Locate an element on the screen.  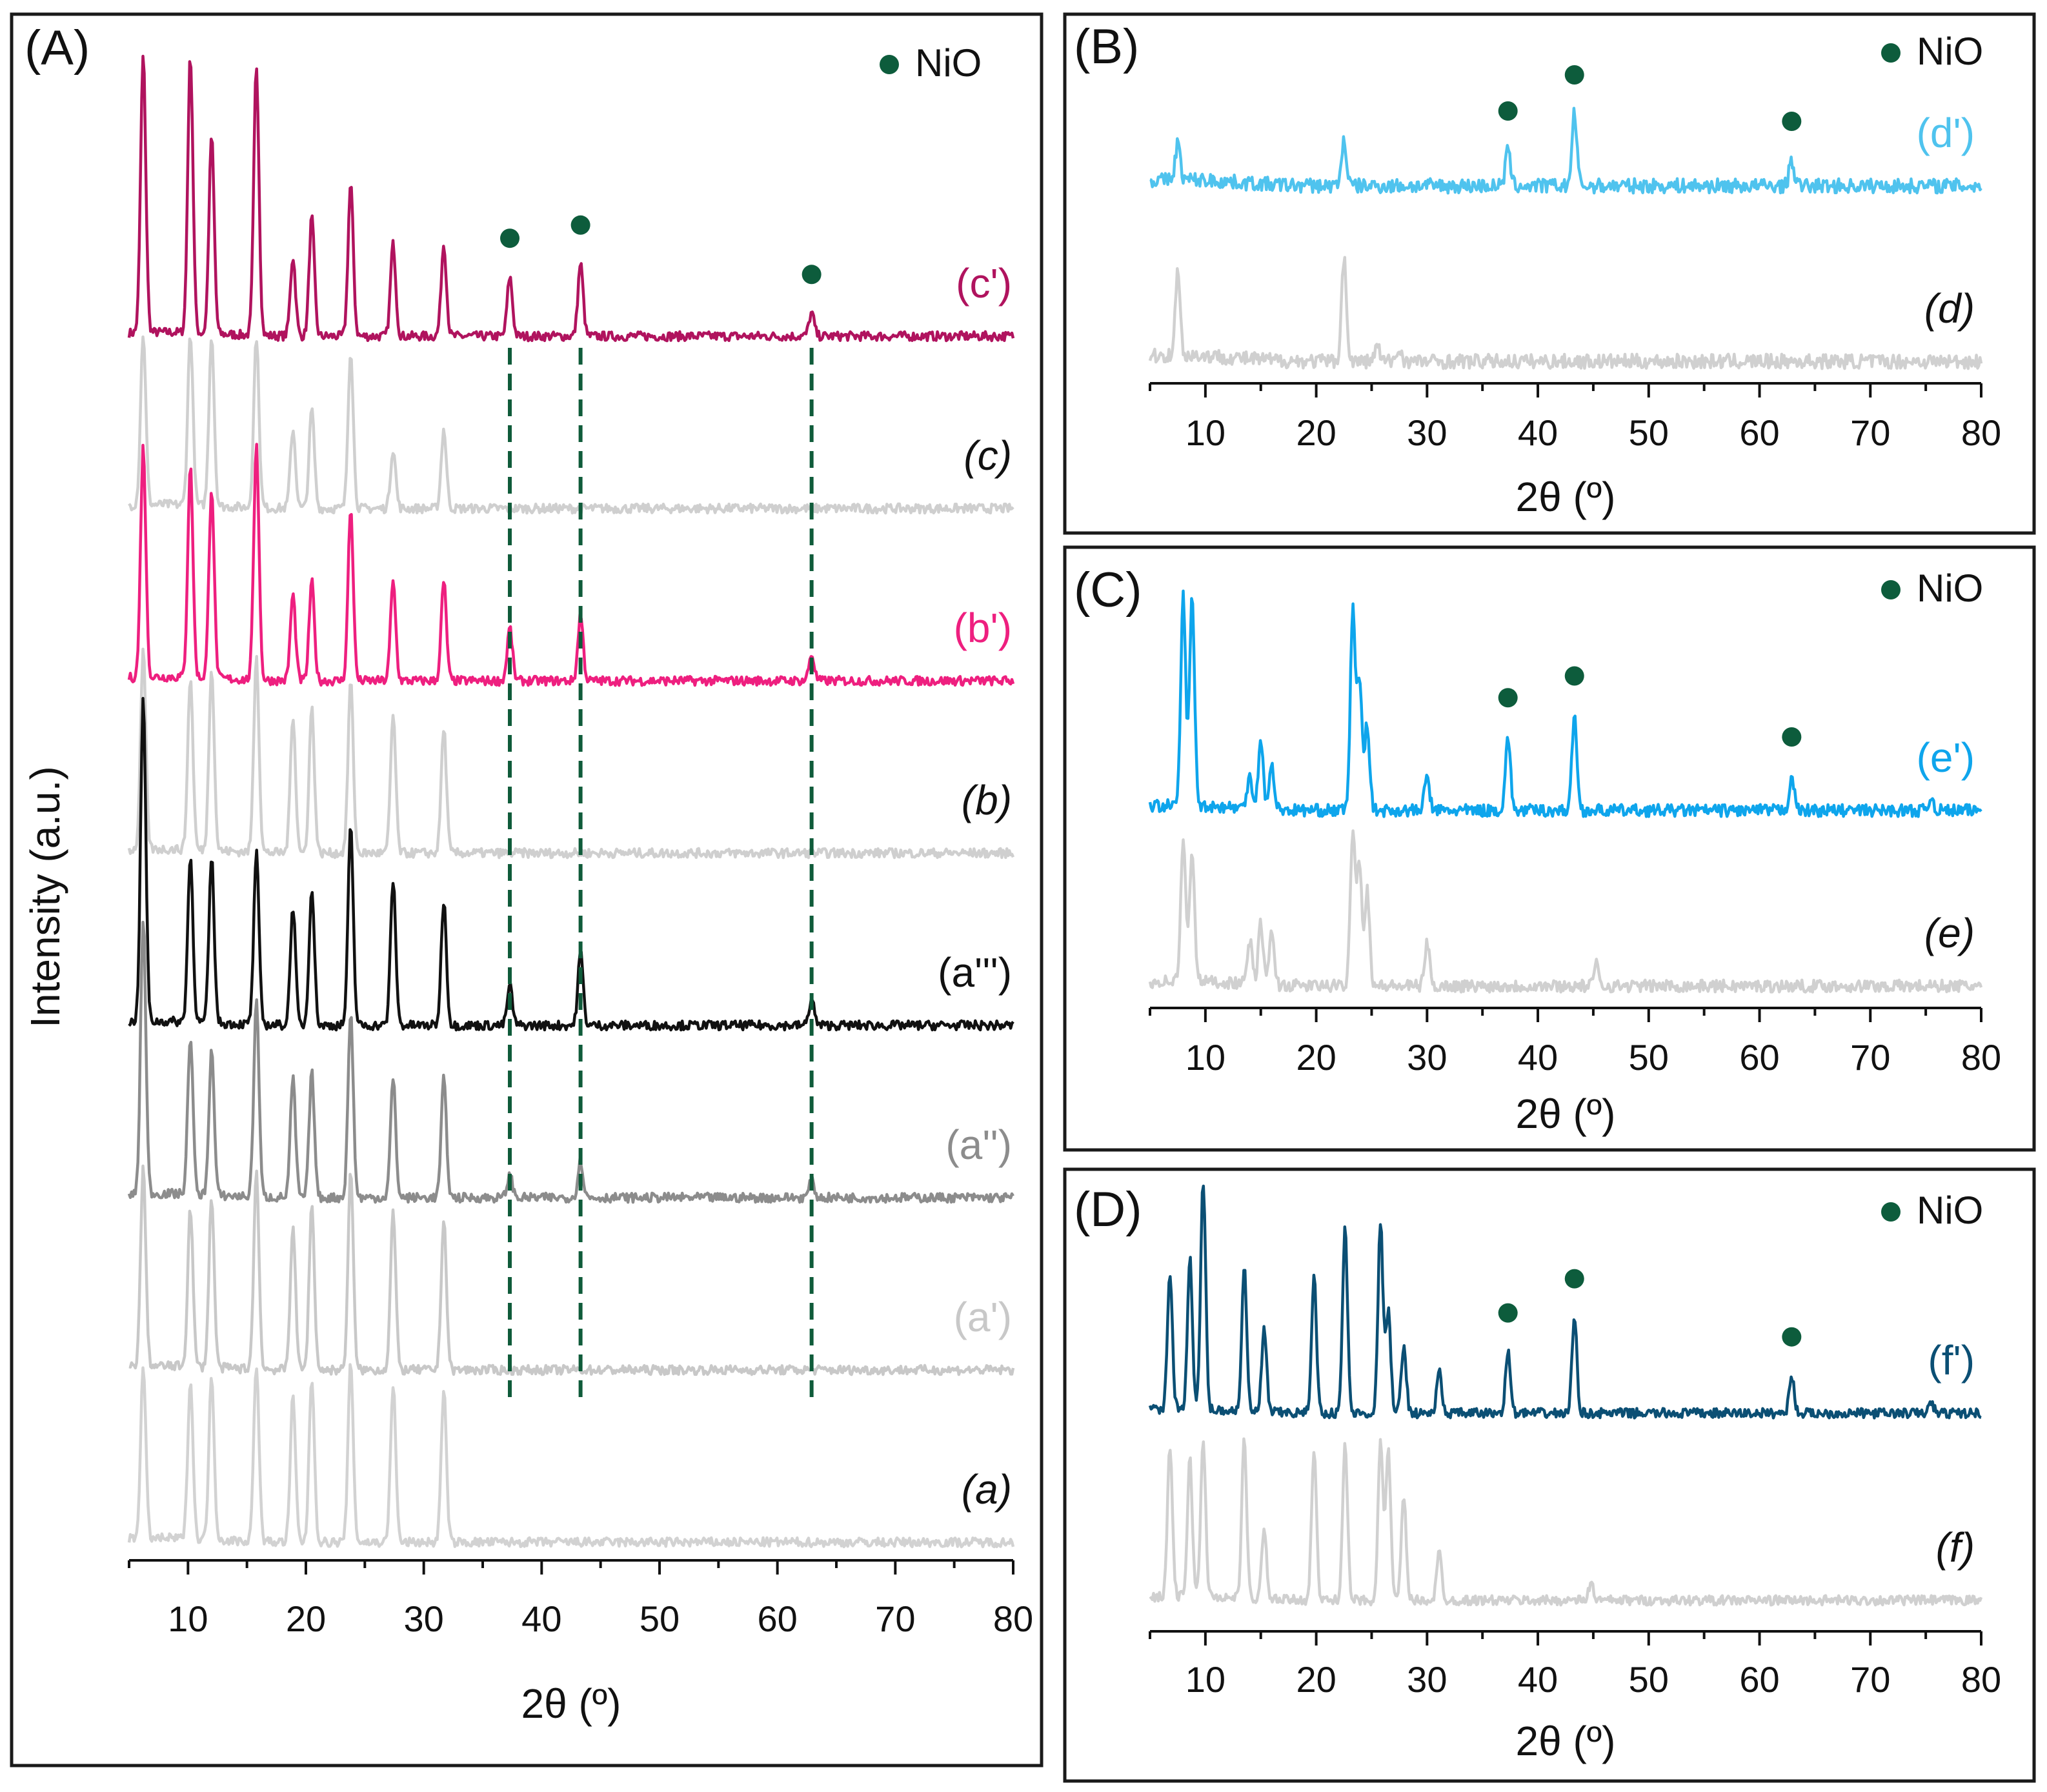
series-d: (d) is located at coordinates (1566, 313).